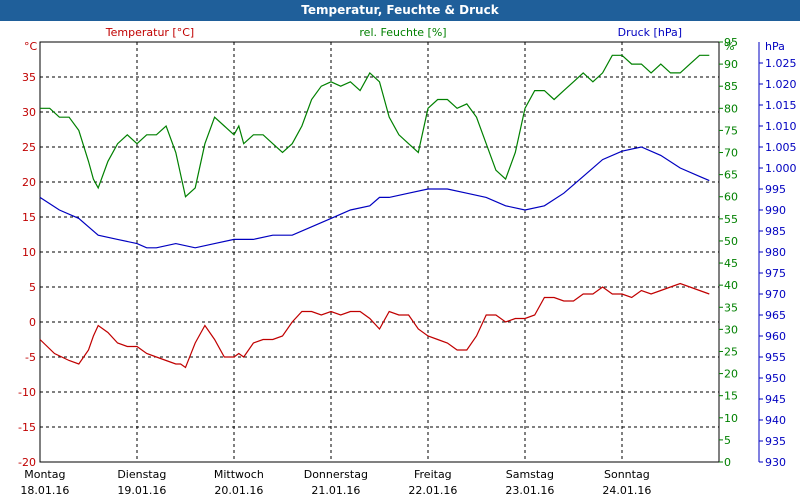  Describe the element at coordinates (731, 396) in the screenshot. I see `hum-tick-label: 15` at that location.